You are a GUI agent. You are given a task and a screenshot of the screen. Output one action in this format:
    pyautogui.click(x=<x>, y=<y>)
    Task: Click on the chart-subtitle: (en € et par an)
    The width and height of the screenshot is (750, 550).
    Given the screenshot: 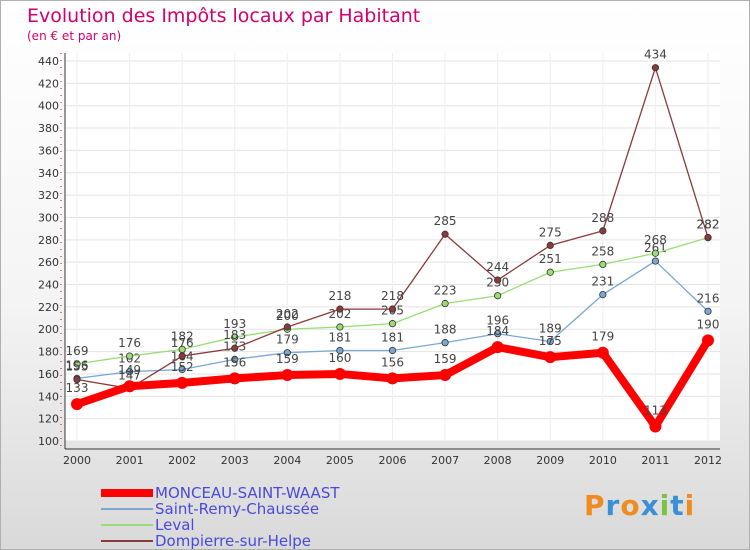 What is the action you would take?
    pyautogui.click(x=74, y=36)
    